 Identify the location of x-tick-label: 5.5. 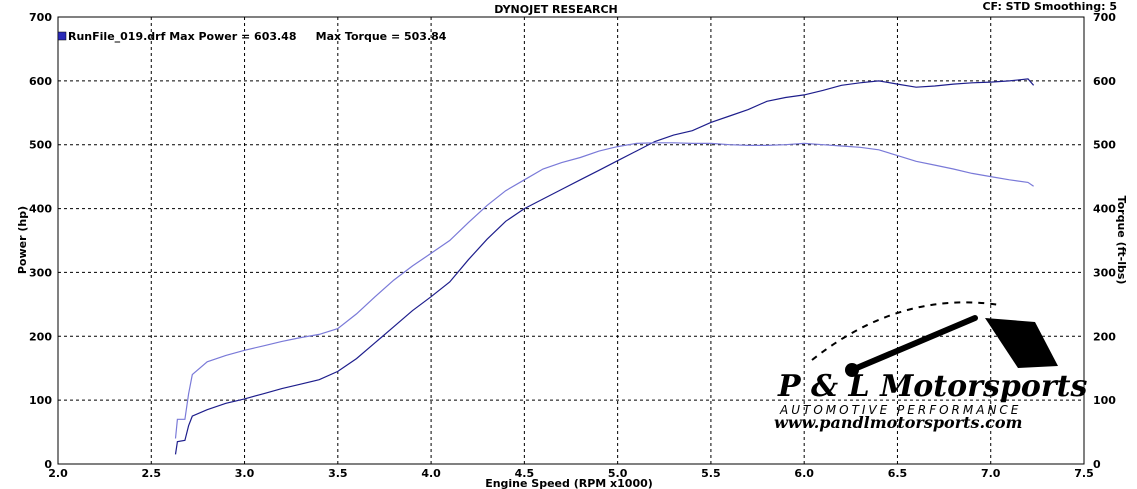
(711, 473).